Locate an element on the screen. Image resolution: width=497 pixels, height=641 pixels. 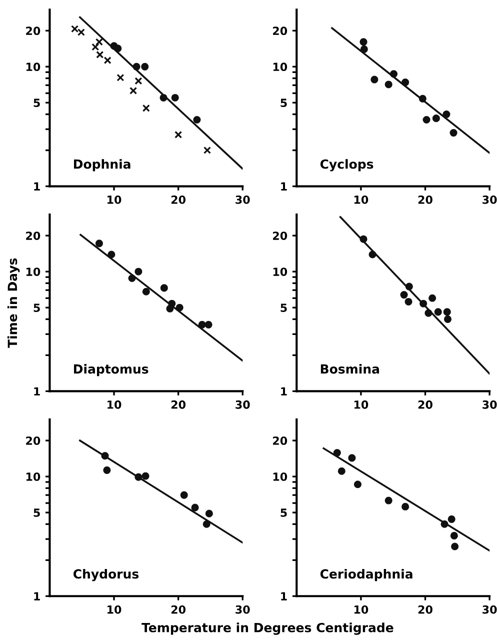
text: Dophnia is located at coordinates (102, 165).